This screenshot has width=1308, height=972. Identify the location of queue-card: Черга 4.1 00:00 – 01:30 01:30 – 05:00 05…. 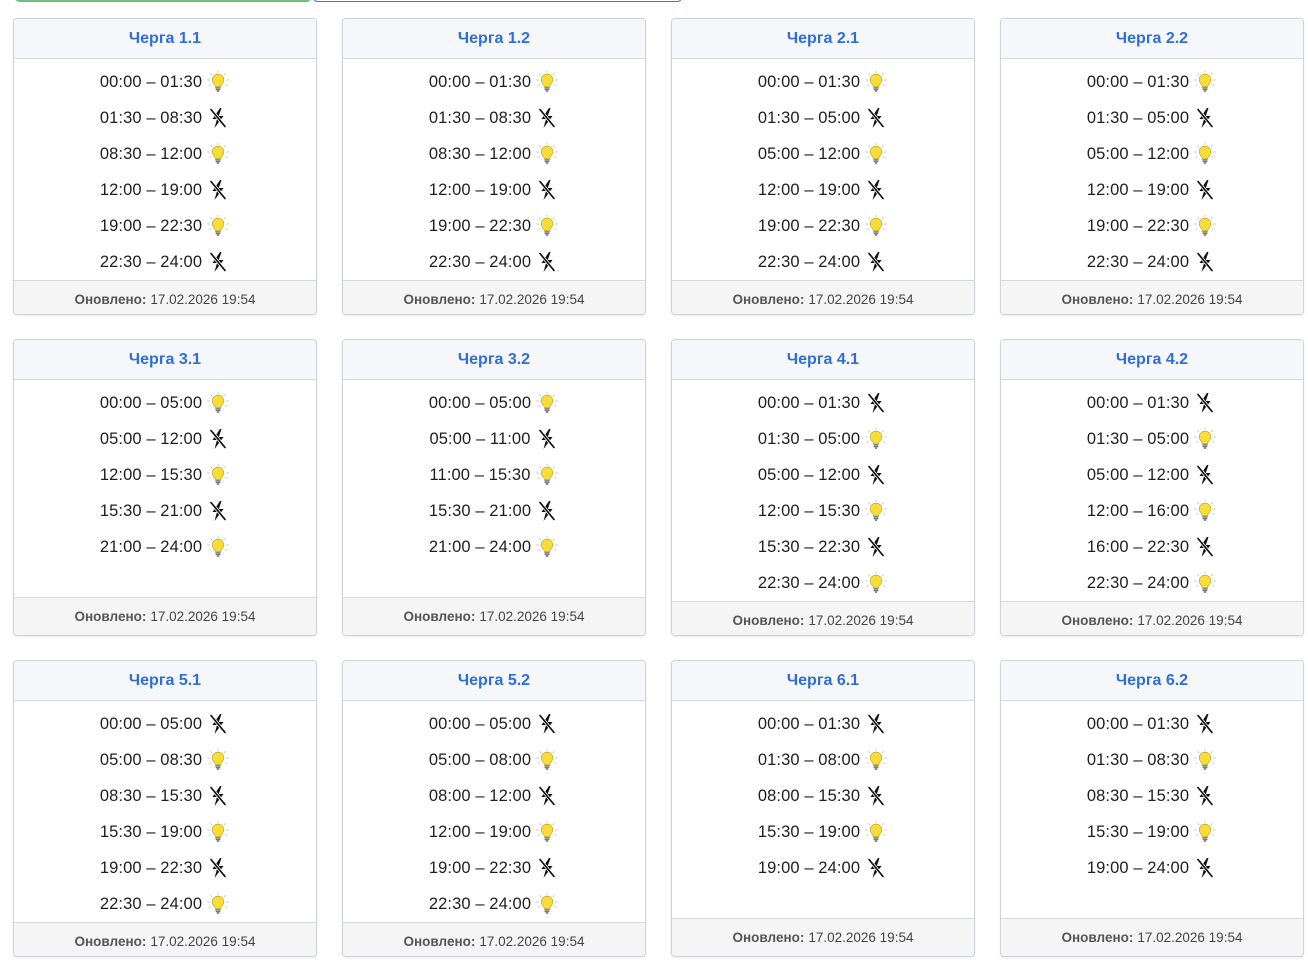
(823, 487).